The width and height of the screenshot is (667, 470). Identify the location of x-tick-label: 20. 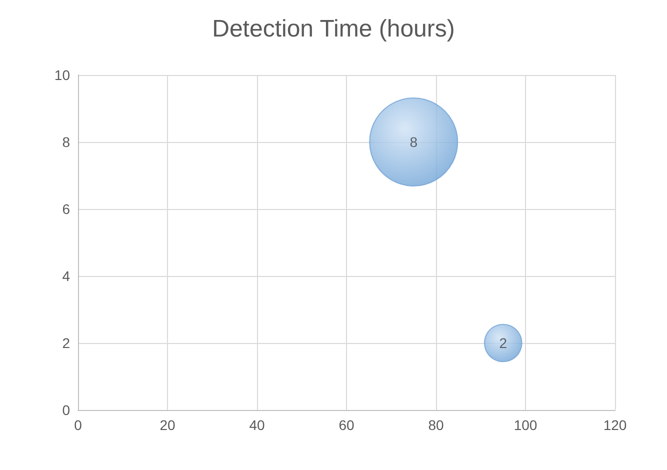
(168, 425).